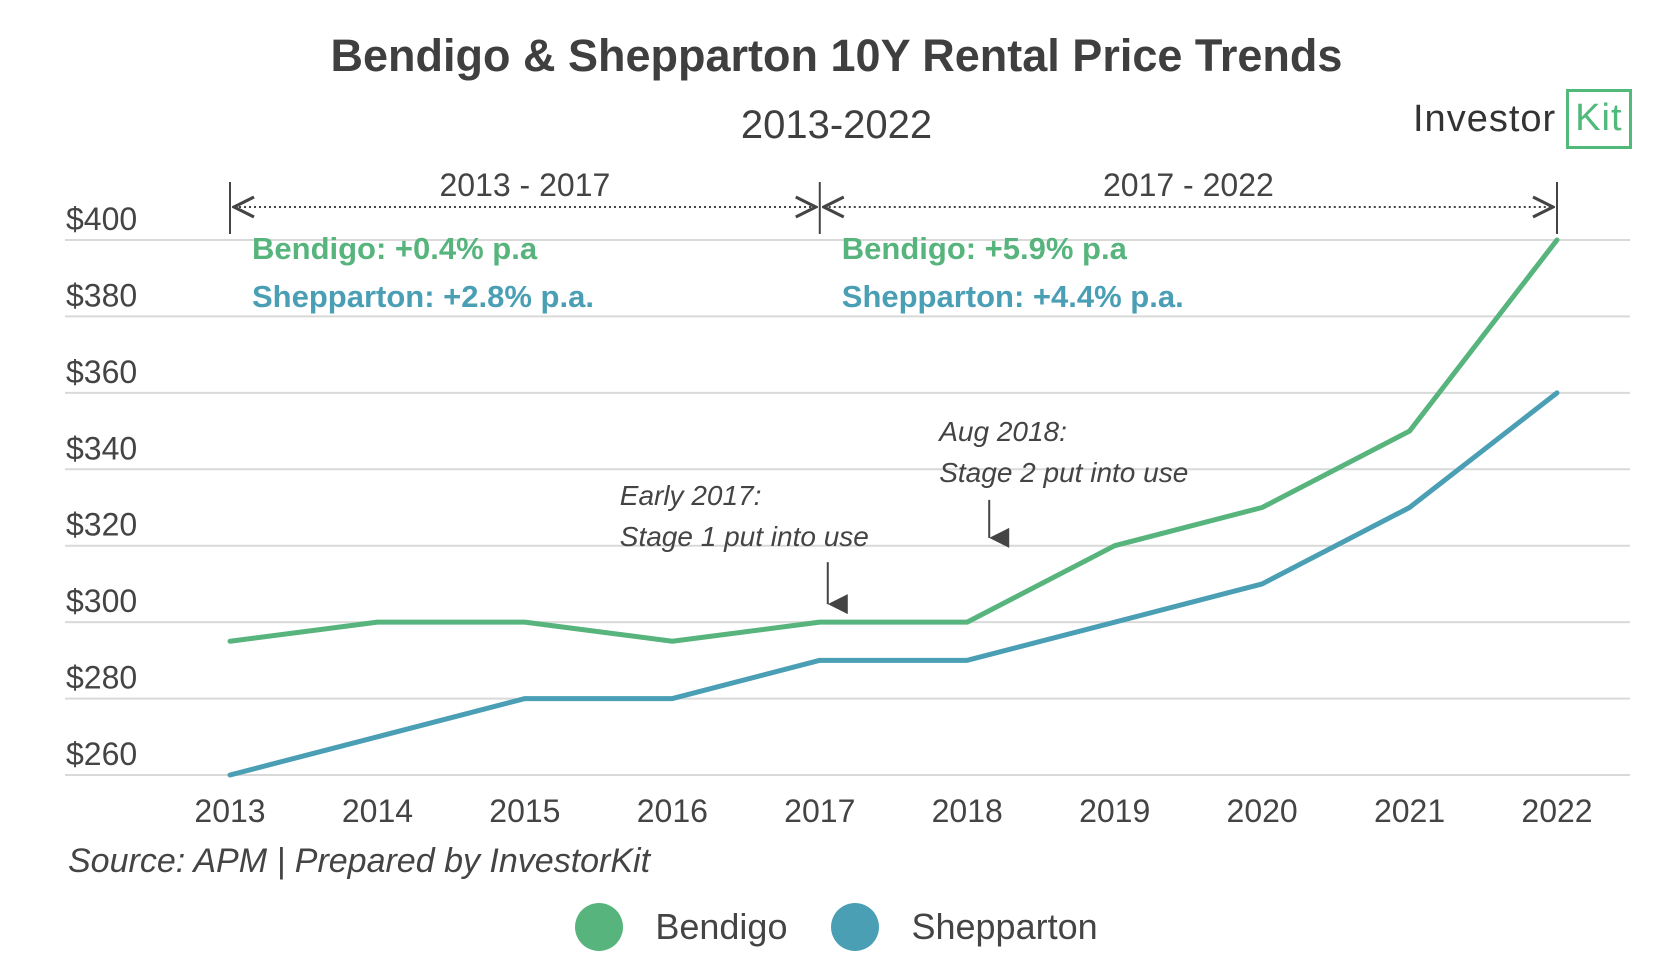 The image size is (1673, 978). I want to click on y-tick-label: $380, so click(101, 295).